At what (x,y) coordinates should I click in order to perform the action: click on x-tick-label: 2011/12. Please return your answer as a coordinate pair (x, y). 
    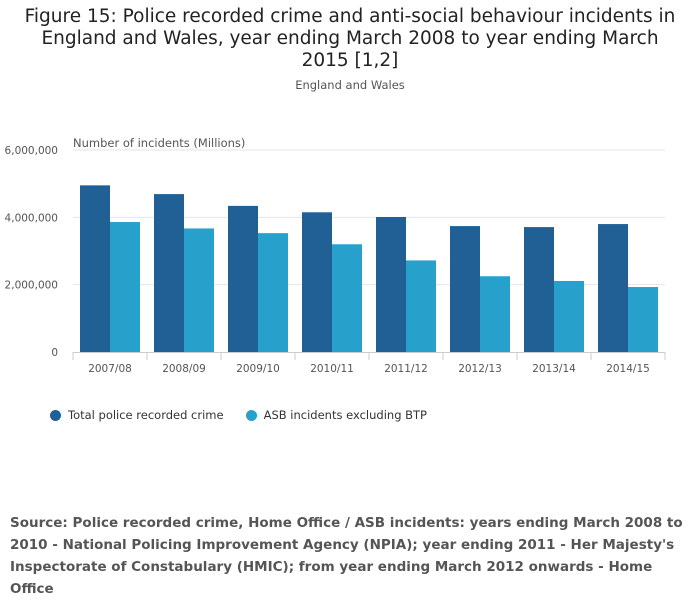
    Looking at the image, I should click on (406, 369).